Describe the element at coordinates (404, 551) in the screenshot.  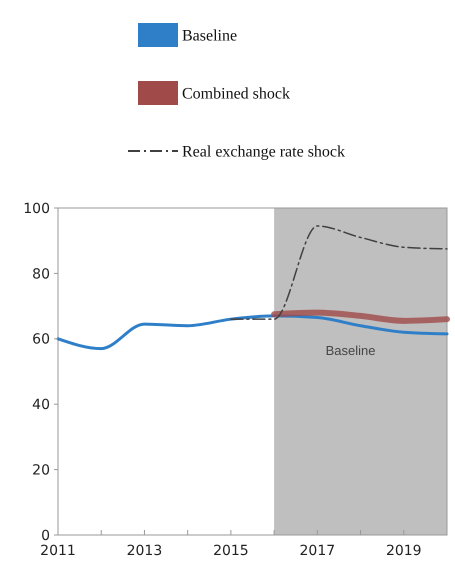
I see `x-tick-label: 2019` at that location.